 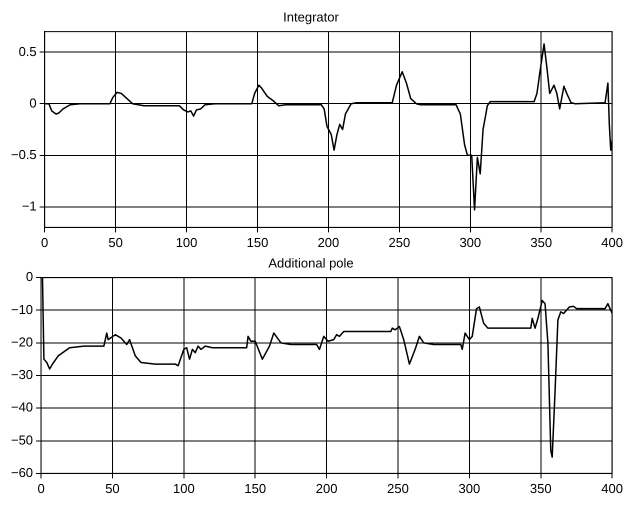 What do you see at coordinates (22, 407) in the screenshot?
I see `y-tick-label: −40` at bounding box center [22, 407].